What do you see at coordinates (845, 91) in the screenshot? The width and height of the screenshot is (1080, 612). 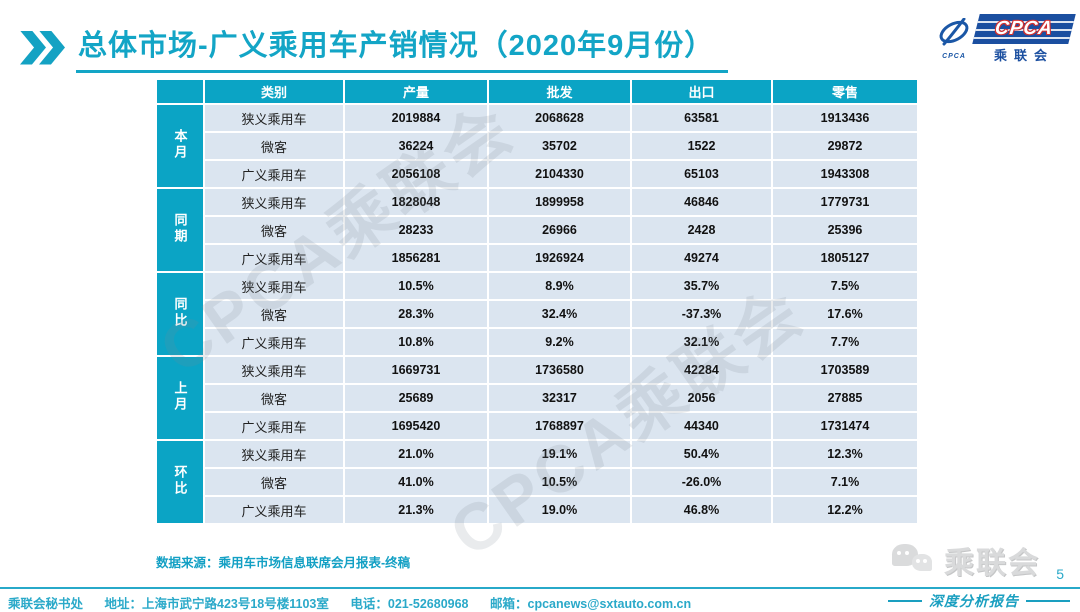 I see `column-header: 零售` at bounding box center [845, 91].